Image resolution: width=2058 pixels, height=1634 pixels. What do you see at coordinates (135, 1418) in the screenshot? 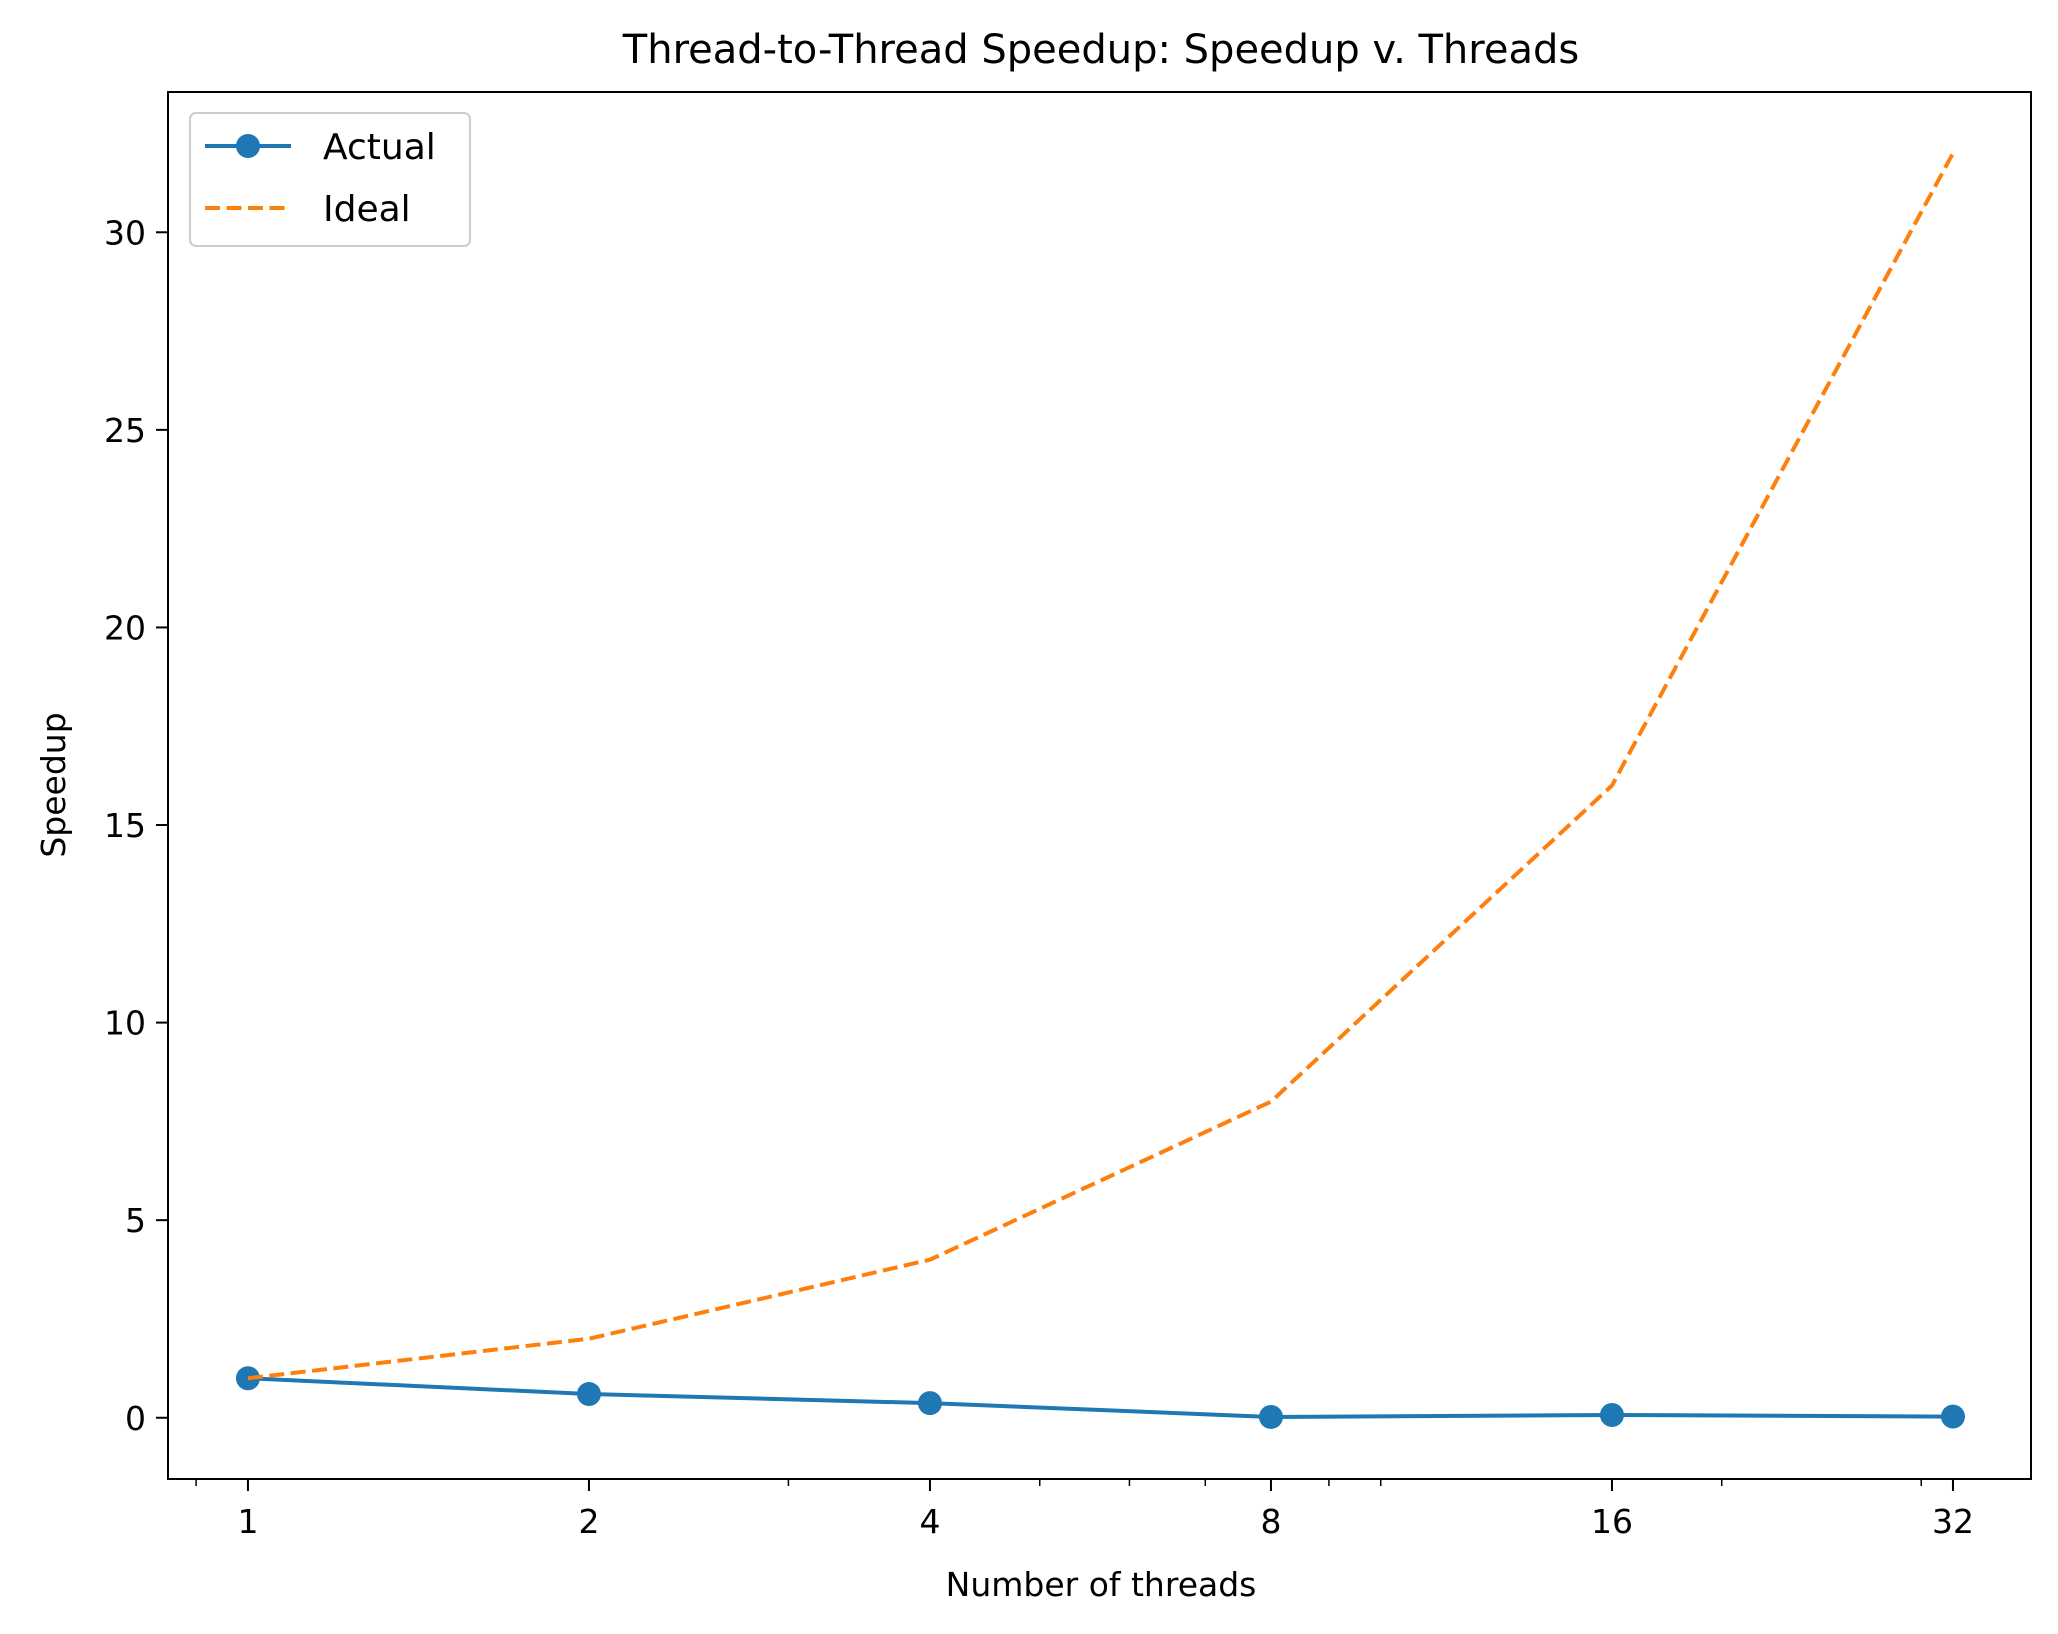
I see `y-tick-label: 0` at bounding box center [135, 1418].